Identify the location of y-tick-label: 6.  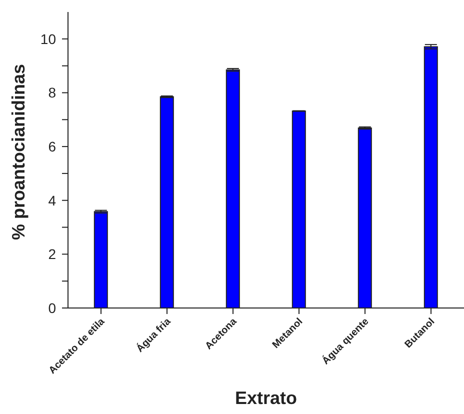
(52, 146).